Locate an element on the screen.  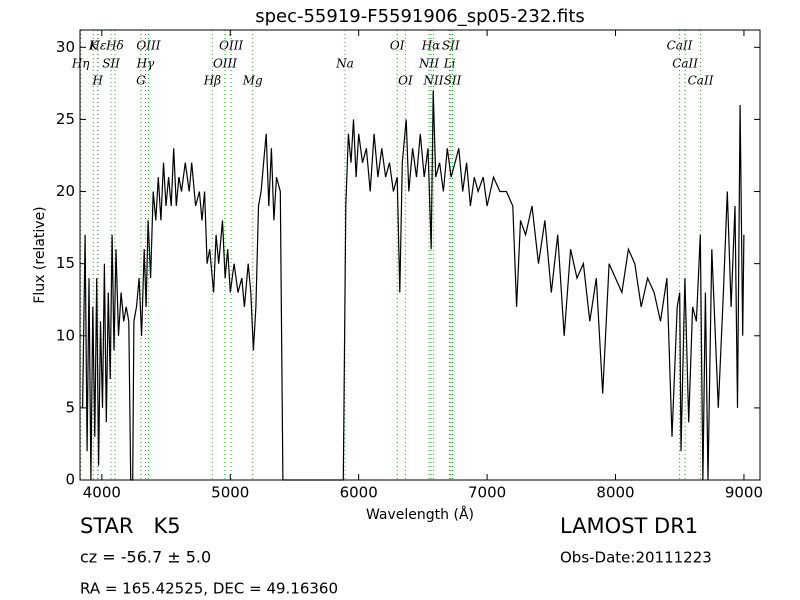
line-marker-label: Hε is located at coordinates (98, 46).